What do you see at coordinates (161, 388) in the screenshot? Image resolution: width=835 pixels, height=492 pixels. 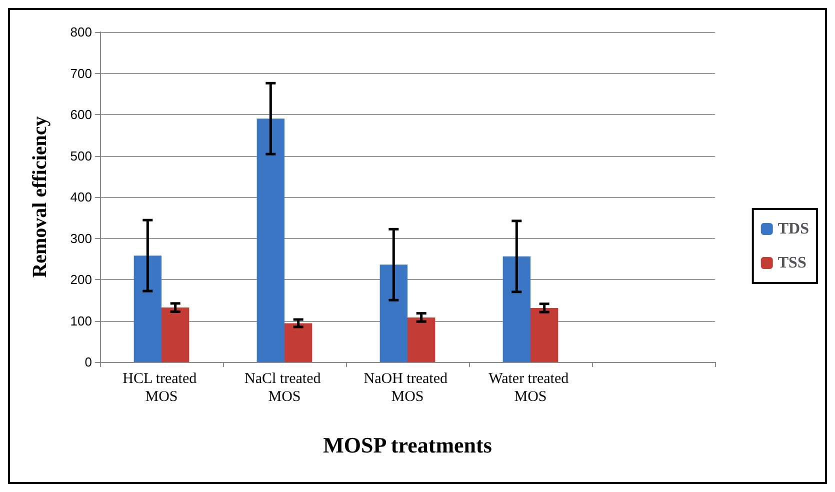 I see `x-tick-label: HCL treated MOS` at bounding box center [161, 388].